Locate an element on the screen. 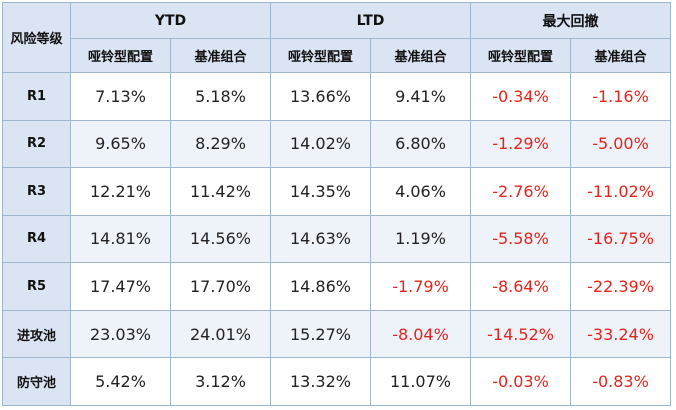 This screenshot has width=676, height=410. value-cell: -33.24% is located at coordinates (620, 334).